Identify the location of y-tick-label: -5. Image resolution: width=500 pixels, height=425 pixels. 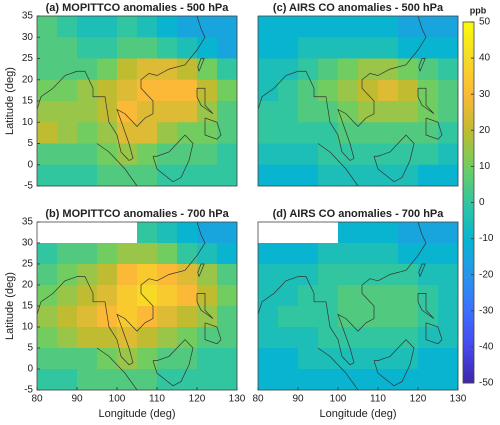
(28, 186).